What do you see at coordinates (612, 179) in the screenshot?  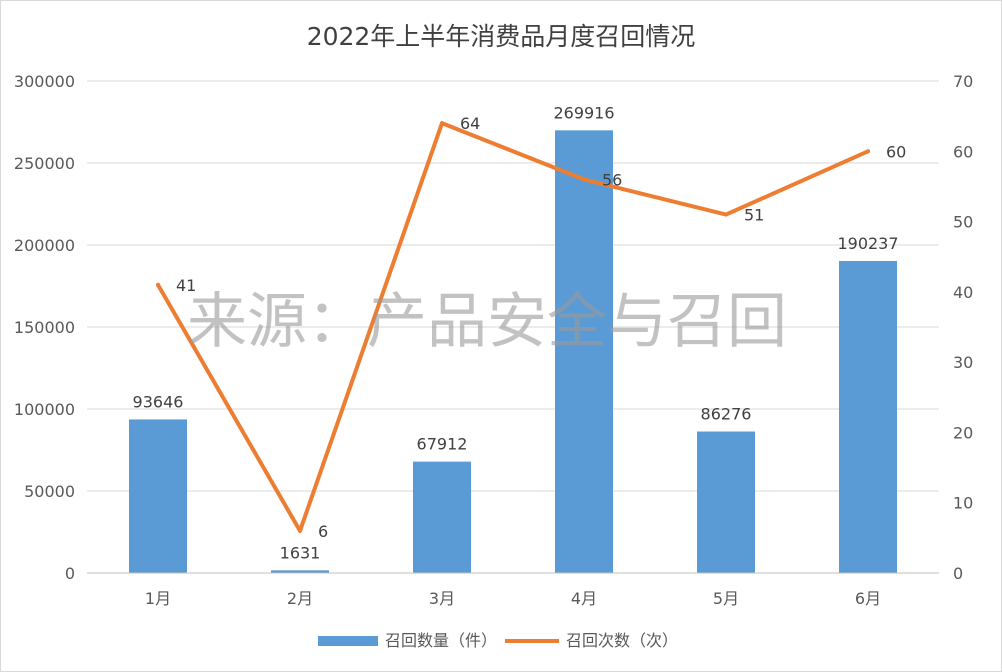 I see `line-data-label: 56` at bounding box center [612, 179].